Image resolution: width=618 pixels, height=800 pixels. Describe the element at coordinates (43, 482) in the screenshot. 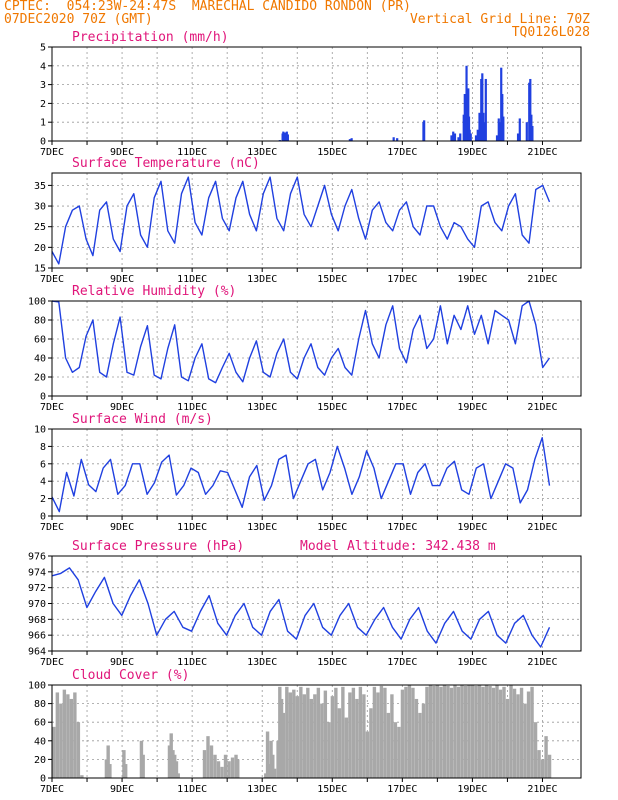

I see `panel-4-ytick-label: 4` at that location.